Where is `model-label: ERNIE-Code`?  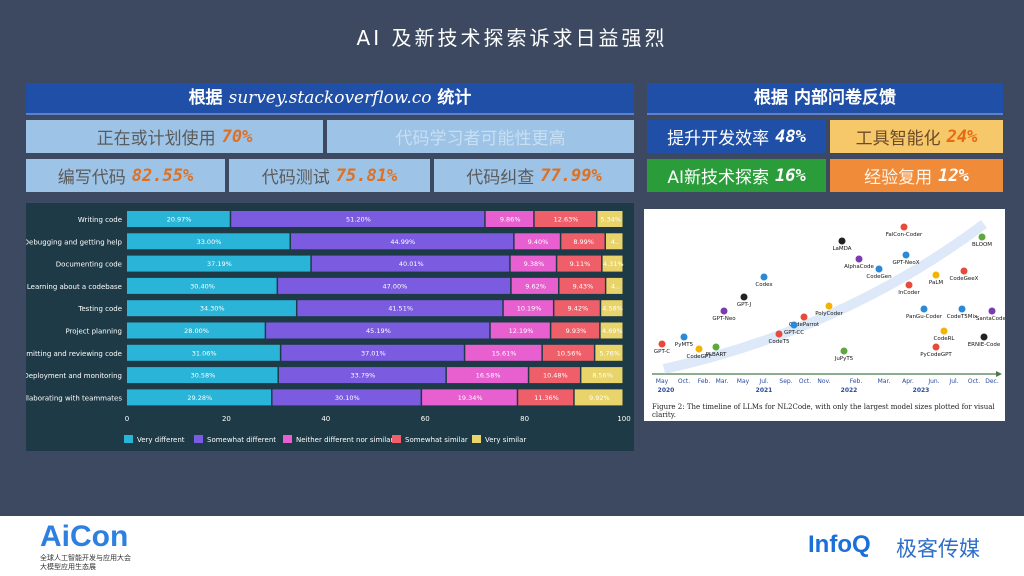 model-label: ERNIE-Code is located at coordinates (984, 345).